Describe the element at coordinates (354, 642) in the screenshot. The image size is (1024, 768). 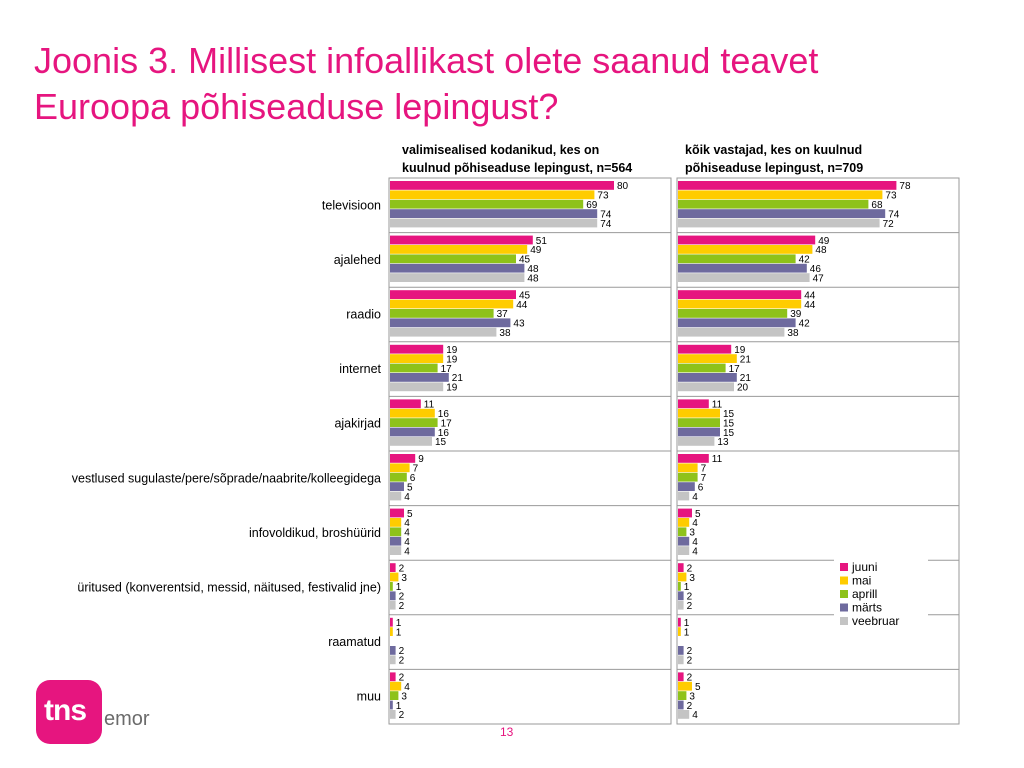
I see `category-label: raamatud` at that location.